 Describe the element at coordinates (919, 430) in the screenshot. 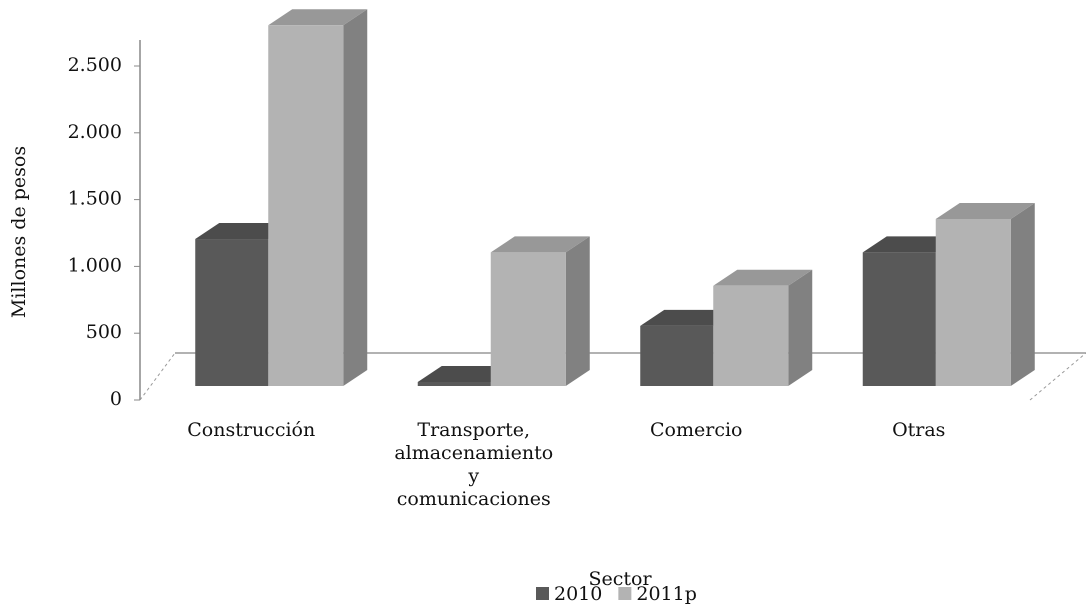

I see `x-tick-label: Otras` at that location.